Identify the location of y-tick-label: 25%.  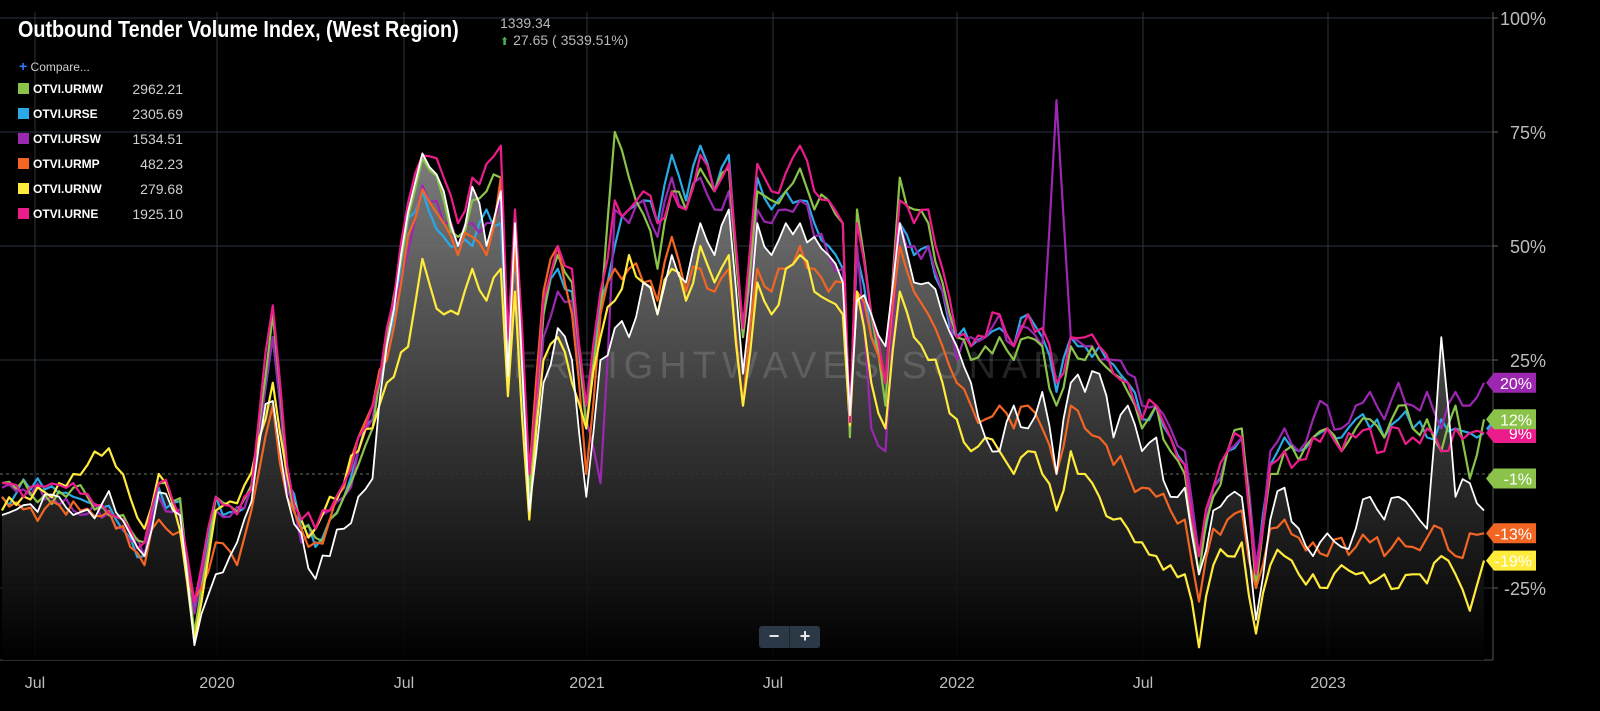
(1528, 361).